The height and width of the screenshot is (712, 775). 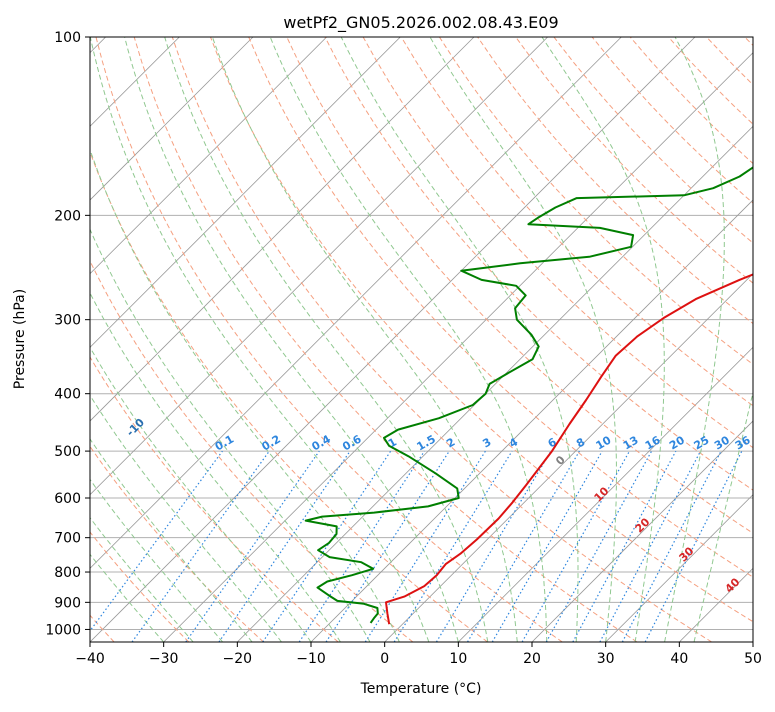 What do you see at coordinates (67, 499) in the screenshot?
I see `y-tick-label: 600` at bounding box center [67, 499].